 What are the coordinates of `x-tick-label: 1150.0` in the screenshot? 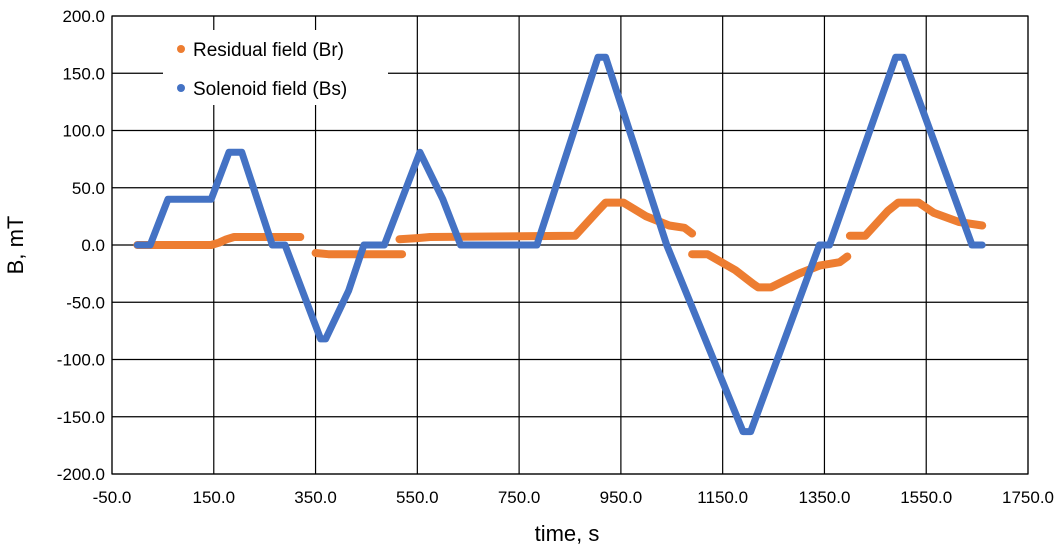 It's located at (722, 497).